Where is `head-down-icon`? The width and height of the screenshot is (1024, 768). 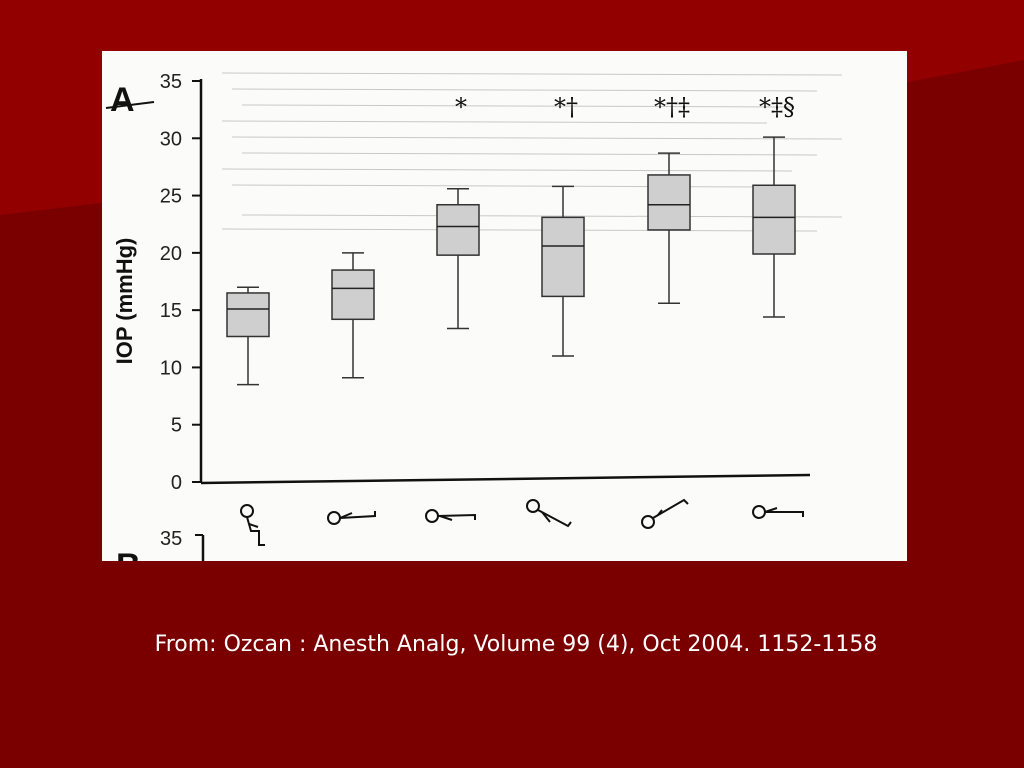
head-down-icon is located at coordinates (549, 513).